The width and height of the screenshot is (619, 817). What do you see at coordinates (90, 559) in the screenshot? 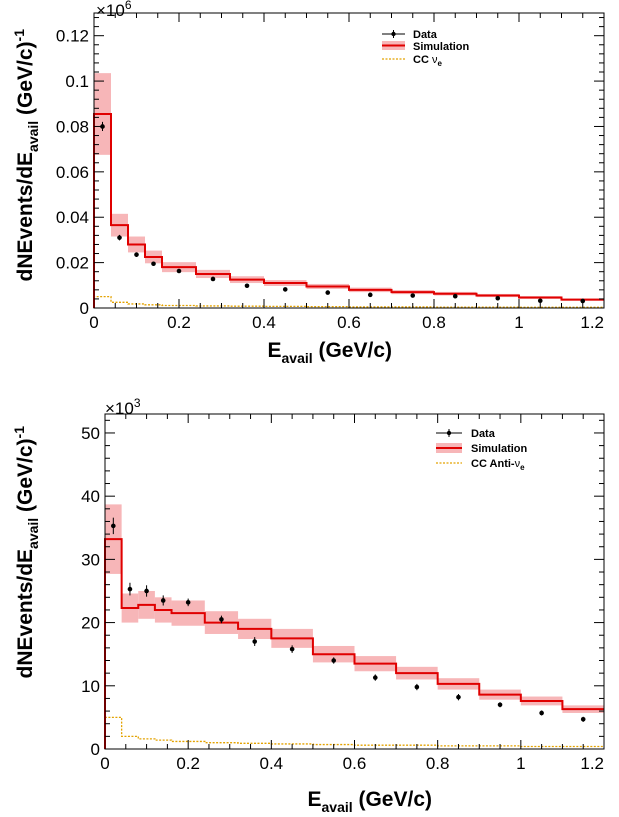
I see `y-tick-label: 30` at bounding box center [90, 559].